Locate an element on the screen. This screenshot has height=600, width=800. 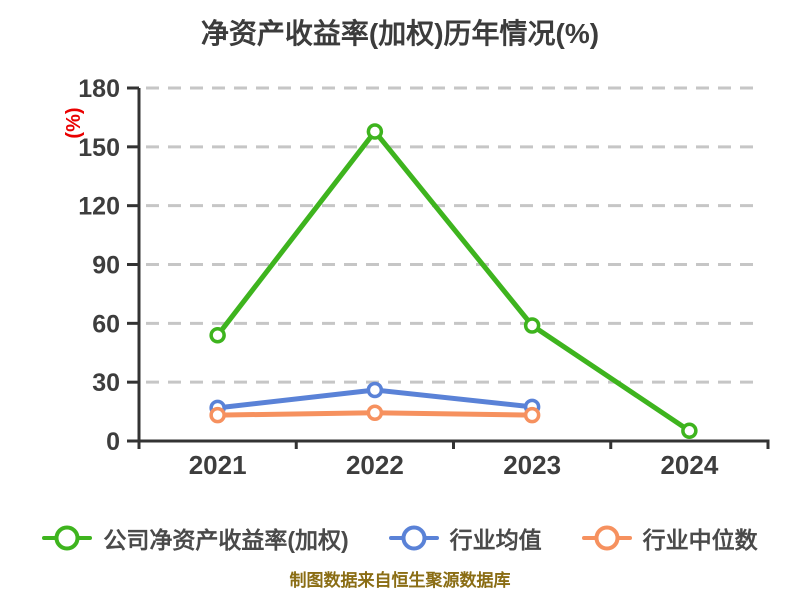
y-tick-label: 150 is located at coordinates (99, 148).